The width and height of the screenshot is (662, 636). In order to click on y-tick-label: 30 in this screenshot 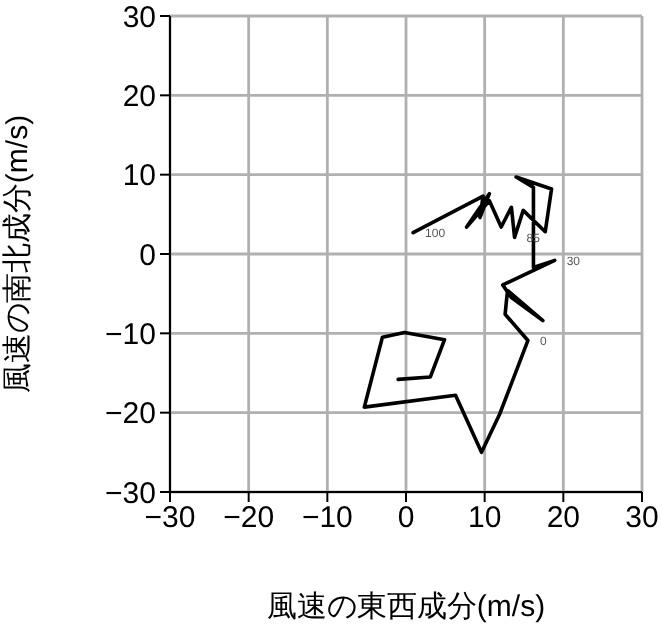, I will do `click(139, 17)`.